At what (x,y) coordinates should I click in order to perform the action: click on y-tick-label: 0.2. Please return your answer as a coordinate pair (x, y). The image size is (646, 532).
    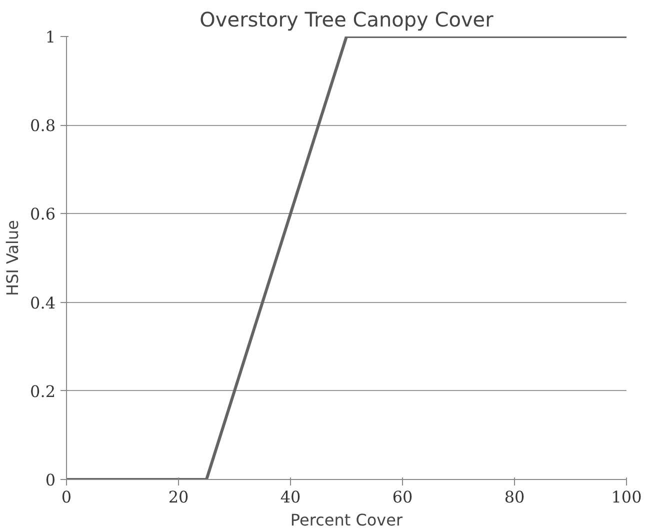
    Looking at the image, I should click on (43, 391).